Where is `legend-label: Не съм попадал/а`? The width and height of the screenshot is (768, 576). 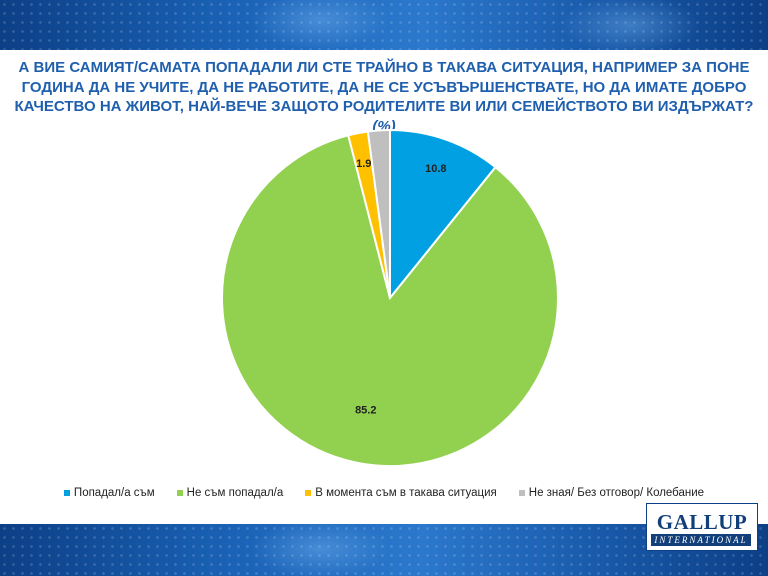 legend-label: Не съм попадал/а is located at coordinates (235, 493).